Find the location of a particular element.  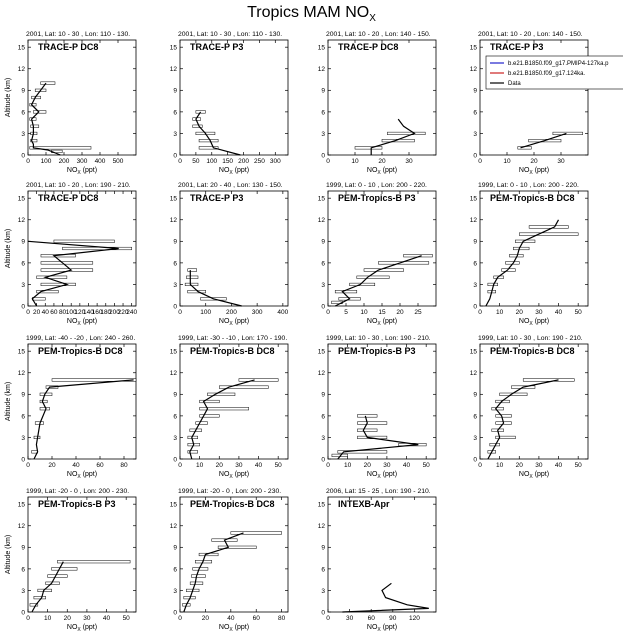

panel-campaign-label: PEM-Tropics-B P3 is located at coordinates (377, 198).